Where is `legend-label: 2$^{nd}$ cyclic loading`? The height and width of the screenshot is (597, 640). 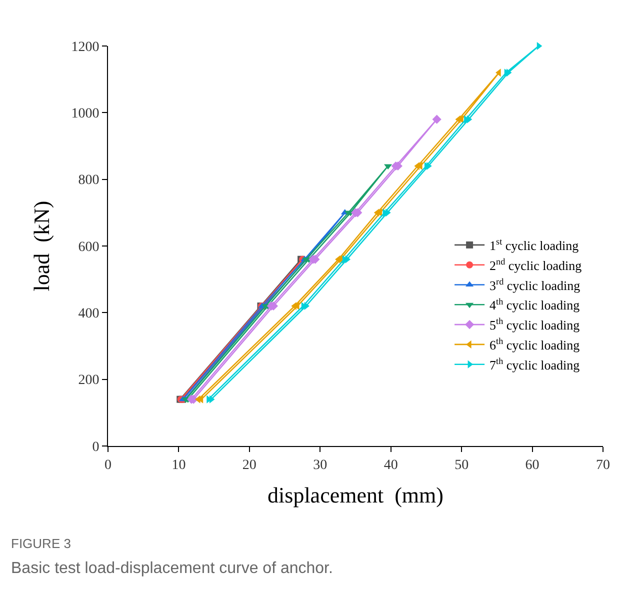
legend-label: 2$^{nd}$ cyclic loading is located at coordinates (536, 264).